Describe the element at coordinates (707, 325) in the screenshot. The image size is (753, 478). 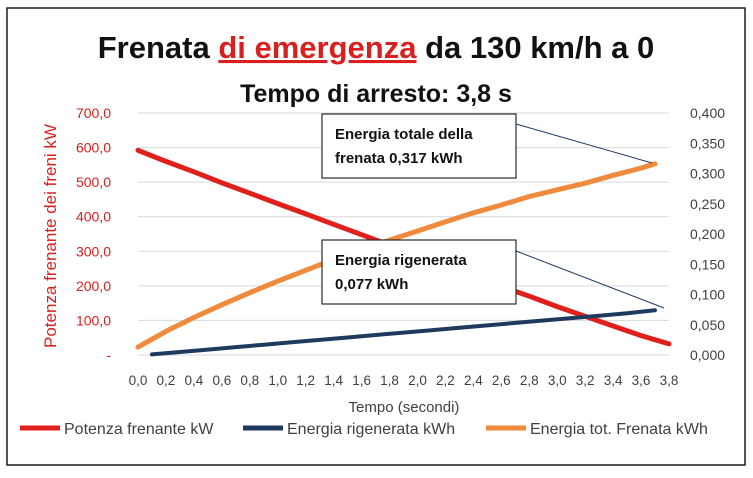
I see `y-right-tick-label: 0,050` at that location.